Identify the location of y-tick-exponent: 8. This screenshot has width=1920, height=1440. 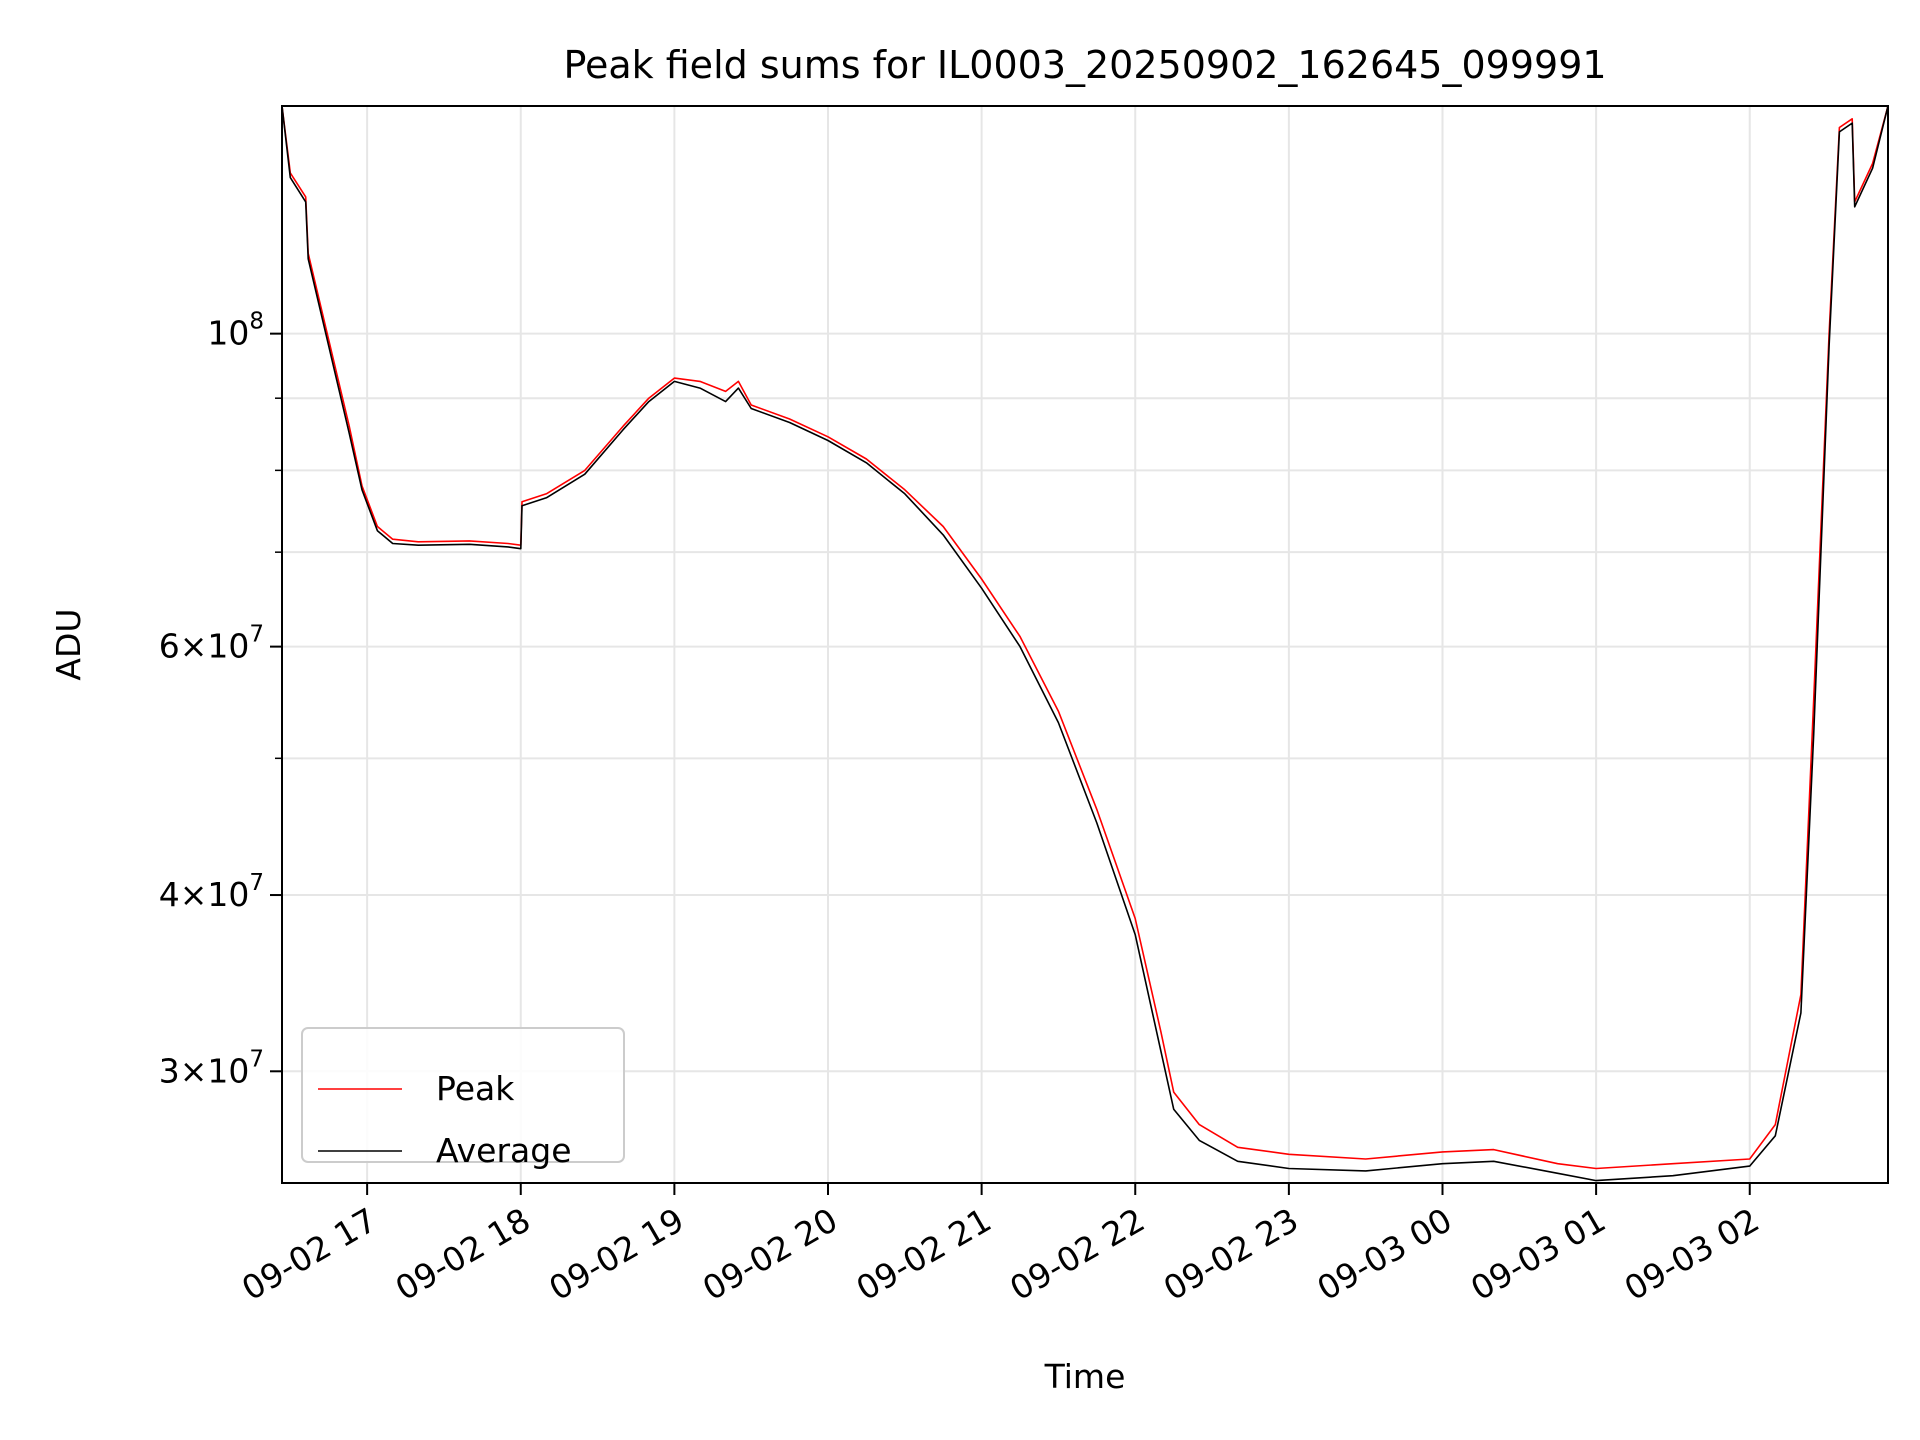
(256, 322).